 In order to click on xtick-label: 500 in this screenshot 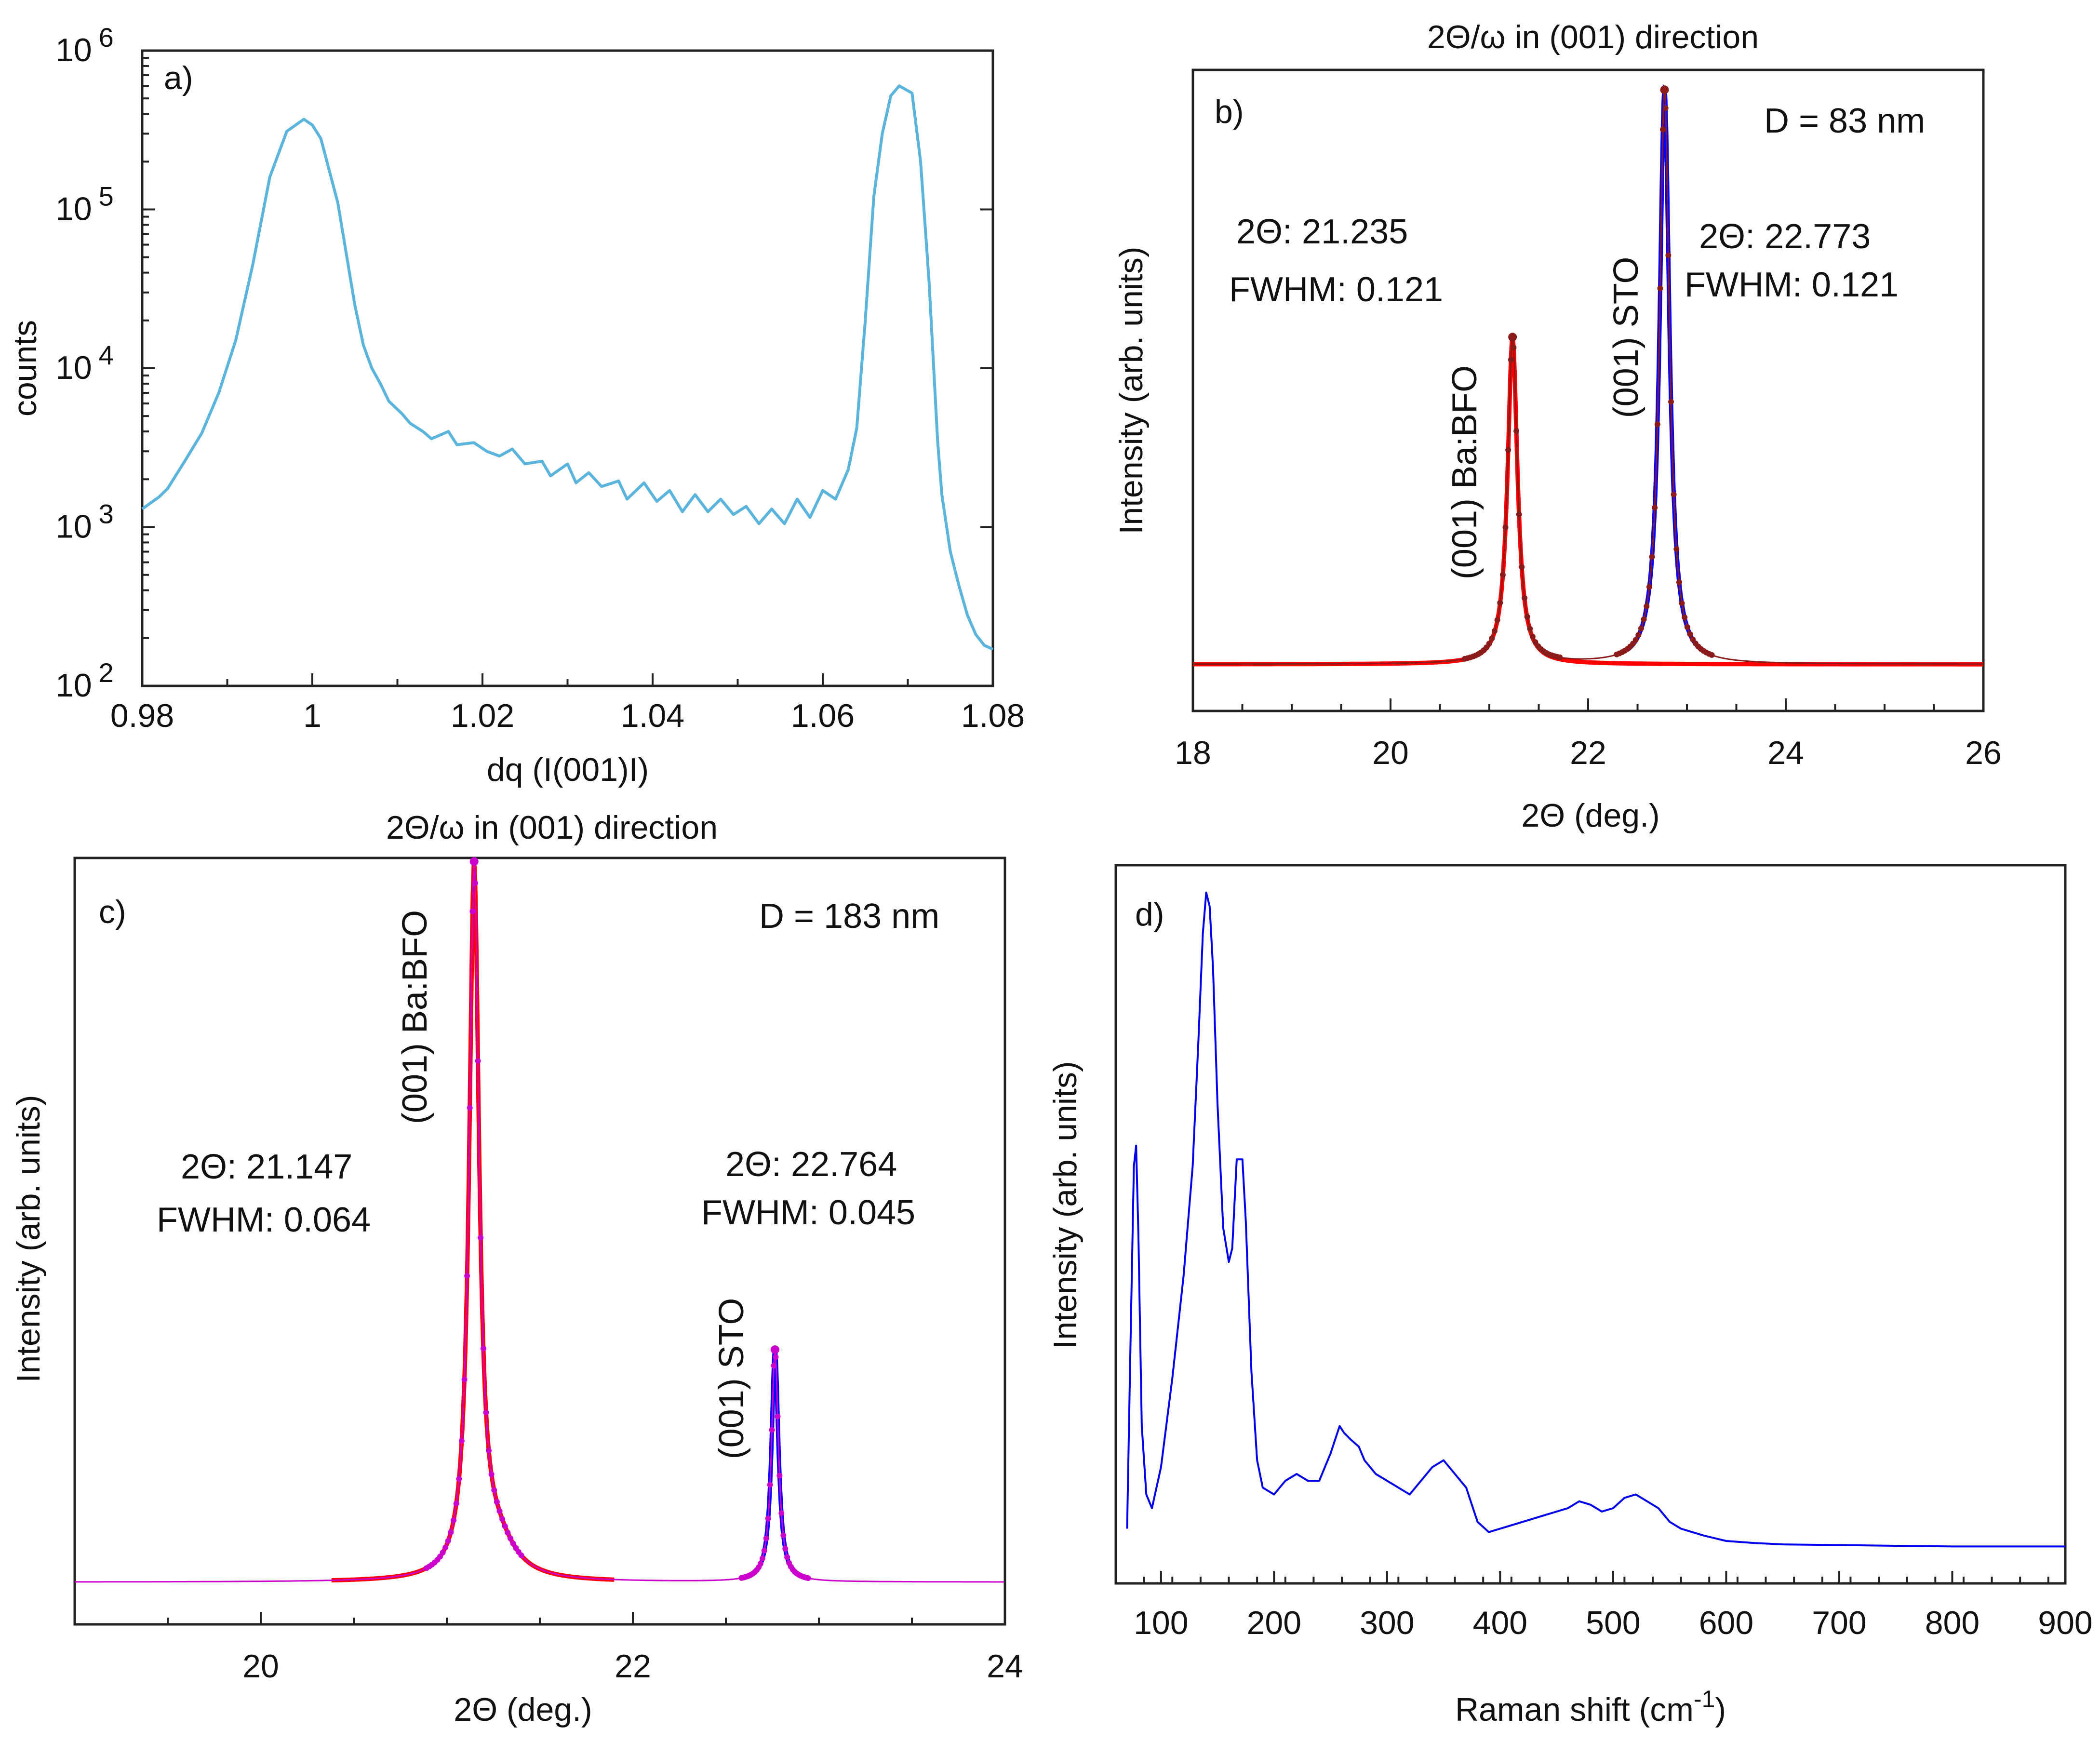, I will do `click(1613, 1623)`.